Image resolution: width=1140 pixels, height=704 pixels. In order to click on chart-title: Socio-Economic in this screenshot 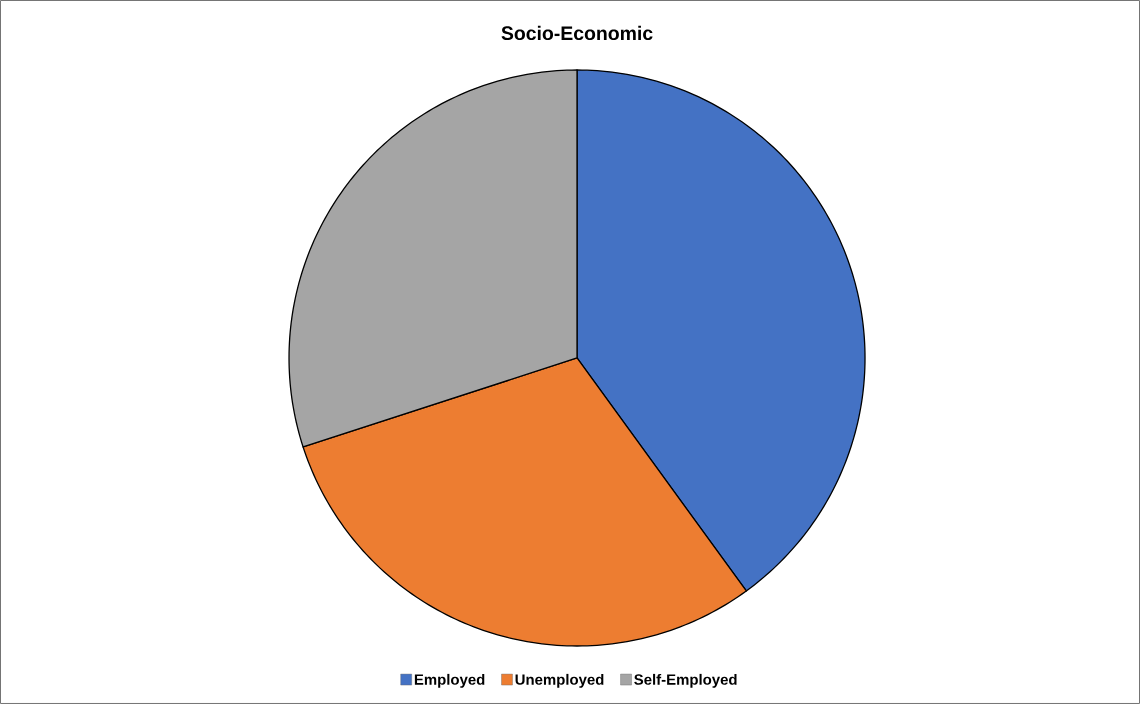, I will do `click(577, 33)`.